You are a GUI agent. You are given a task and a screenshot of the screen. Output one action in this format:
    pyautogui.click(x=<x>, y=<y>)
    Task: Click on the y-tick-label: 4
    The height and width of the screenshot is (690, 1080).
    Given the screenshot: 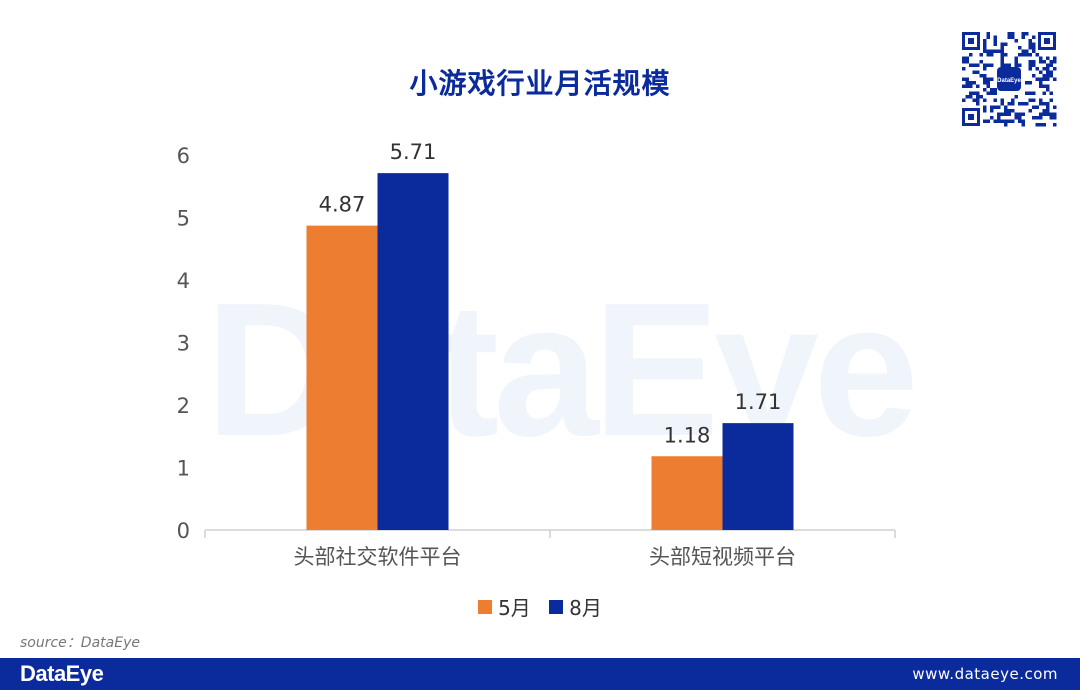 What is the action you would take?
    pyautogui.click(x=183, y=281)
    